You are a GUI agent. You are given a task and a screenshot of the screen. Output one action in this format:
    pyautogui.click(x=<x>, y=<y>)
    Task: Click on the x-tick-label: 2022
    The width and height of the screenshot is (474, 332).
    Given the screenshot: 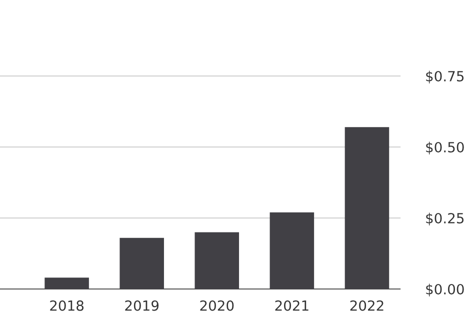 What is the action you would take?
    pyautogui.click(x=367, y=305)
    